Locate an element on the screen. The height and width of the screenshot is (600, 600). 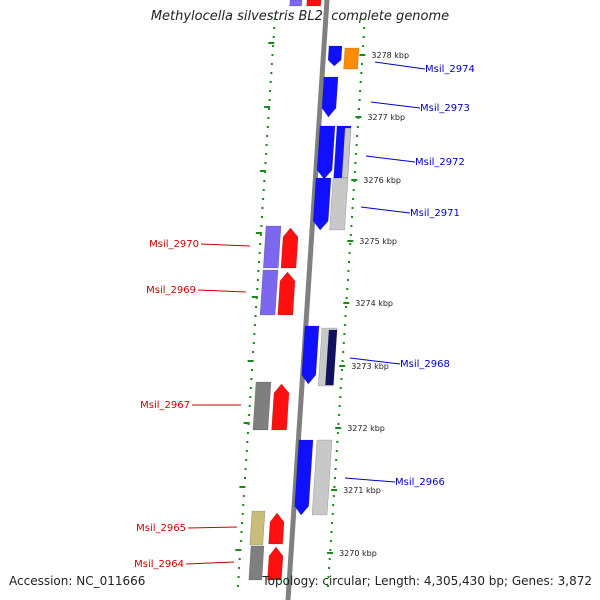
gene-label-msil-2966: Msil_2966 is located at coordinates (420, 482).